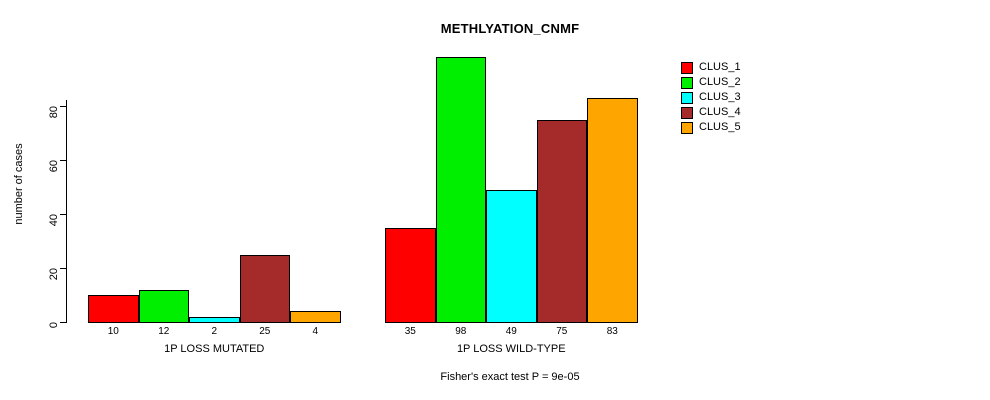  Describe the element at coordinates (54, 274) in the screenshot. I see `y-axis-tick-label-text: 20` at that location.